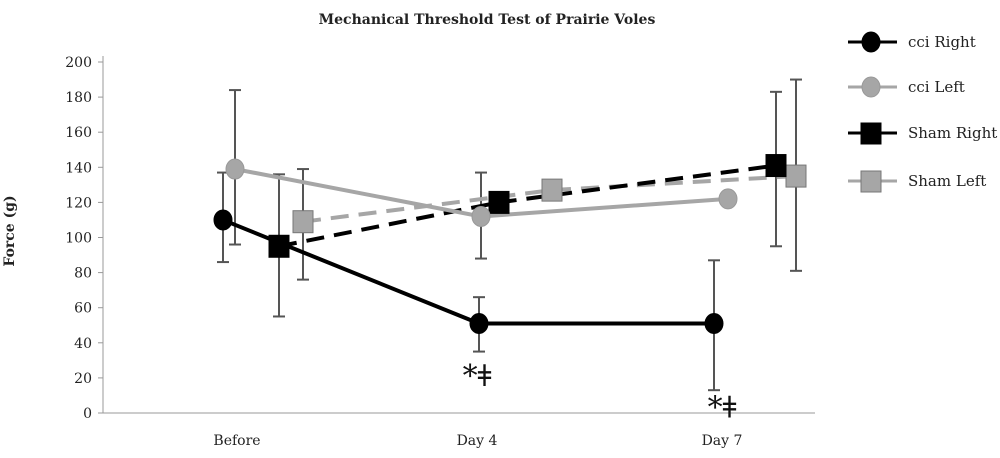  What do you see at coordinates (942, 42) in the screenshot?
I see `legend-label: cci Right` at bounding box center [942, 42].